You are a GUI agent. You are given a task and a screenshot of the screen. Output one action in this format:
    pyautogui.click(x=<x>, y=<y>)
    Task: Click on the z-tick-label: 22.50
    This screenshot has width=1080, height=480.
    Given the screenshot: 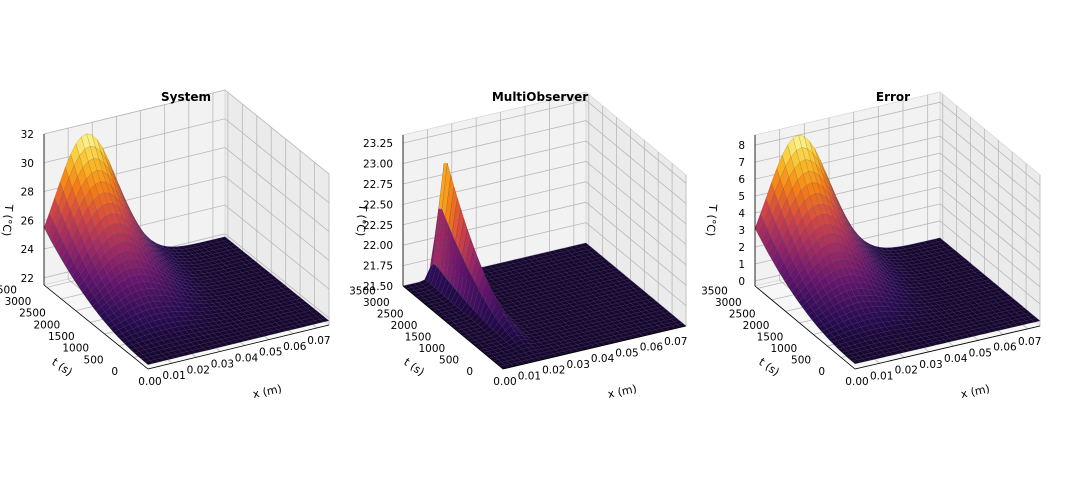 What is the action you would take?
    pyautogui.click(x=378, y=205)
    